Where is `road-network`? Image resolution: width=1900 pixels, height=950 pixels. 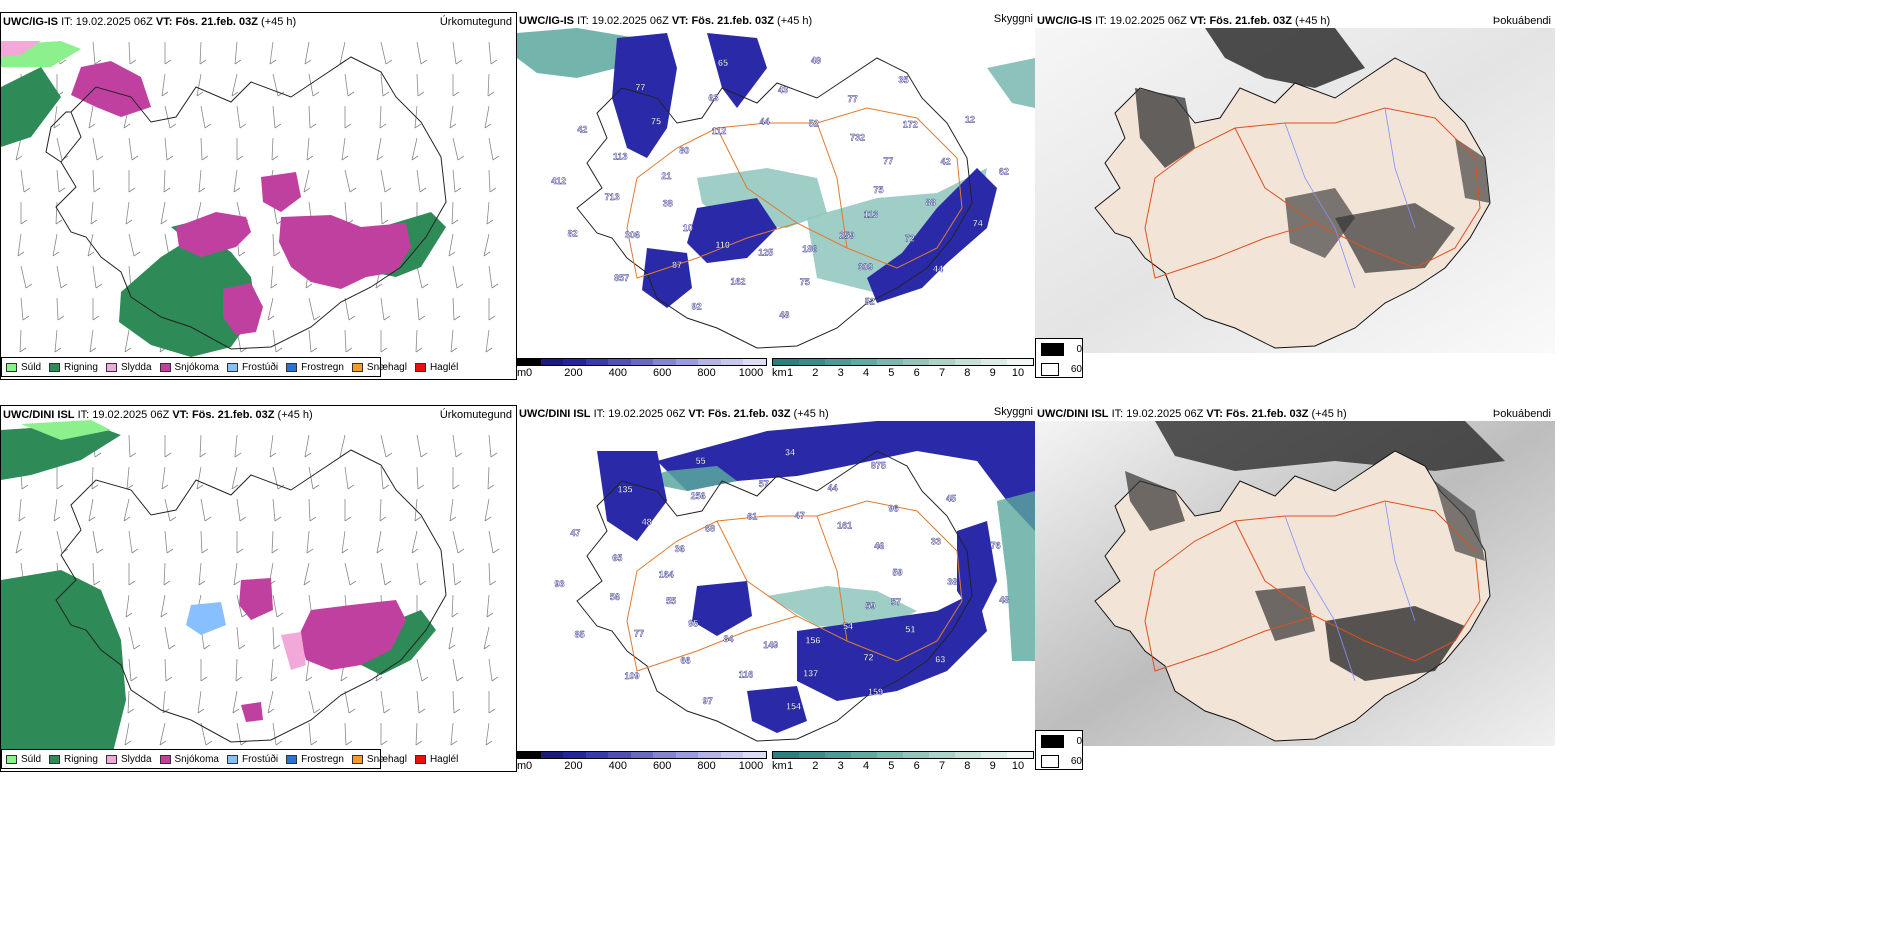
road-network is located at coordinates (1312, 193).